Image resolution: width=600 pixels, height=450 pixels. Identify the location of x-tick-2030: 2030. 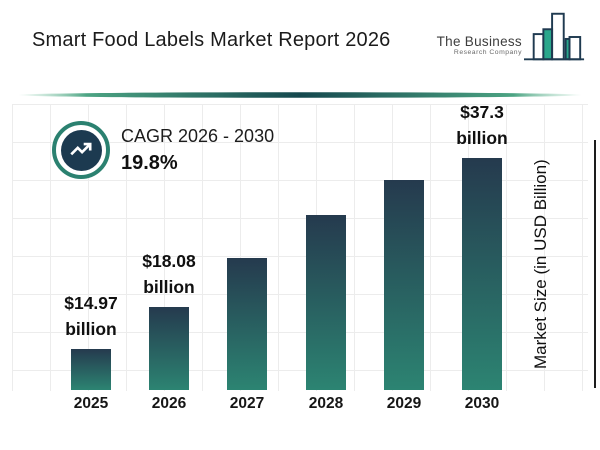
(482, 403).